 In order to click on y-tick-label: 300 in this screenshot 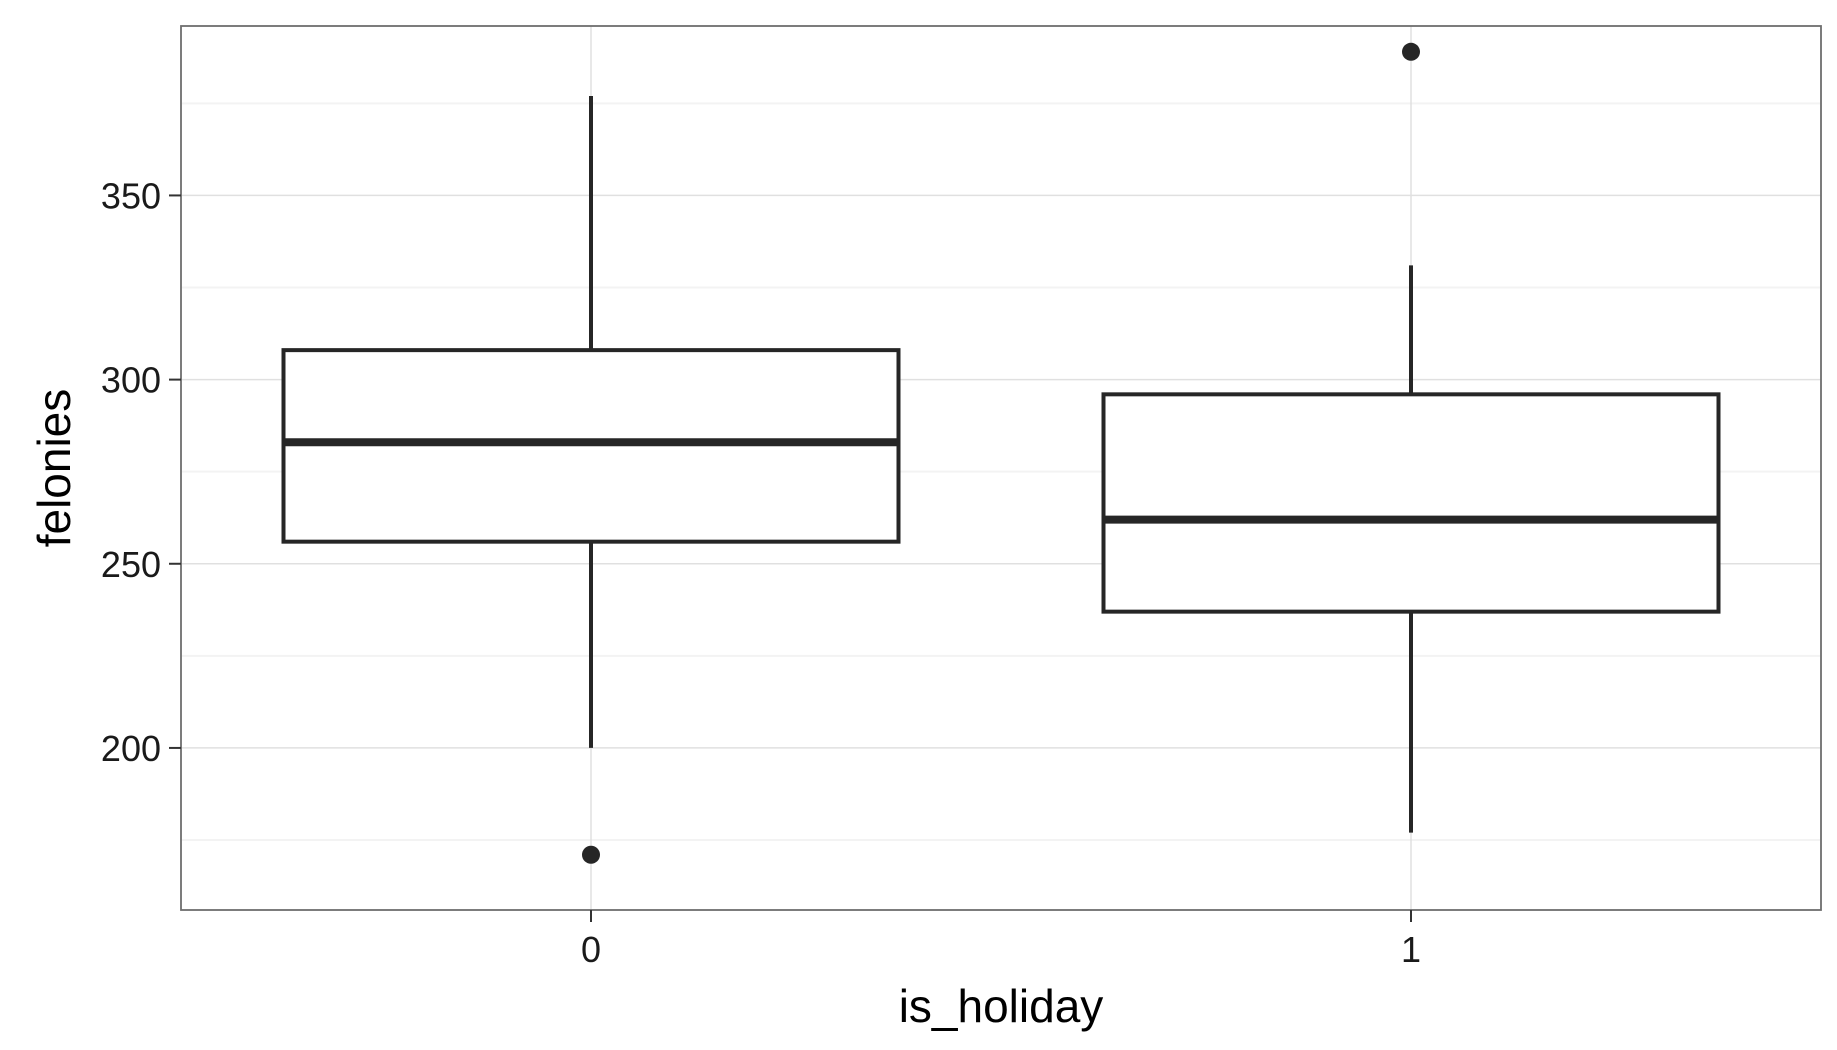, I will do `click(131, 380)`.